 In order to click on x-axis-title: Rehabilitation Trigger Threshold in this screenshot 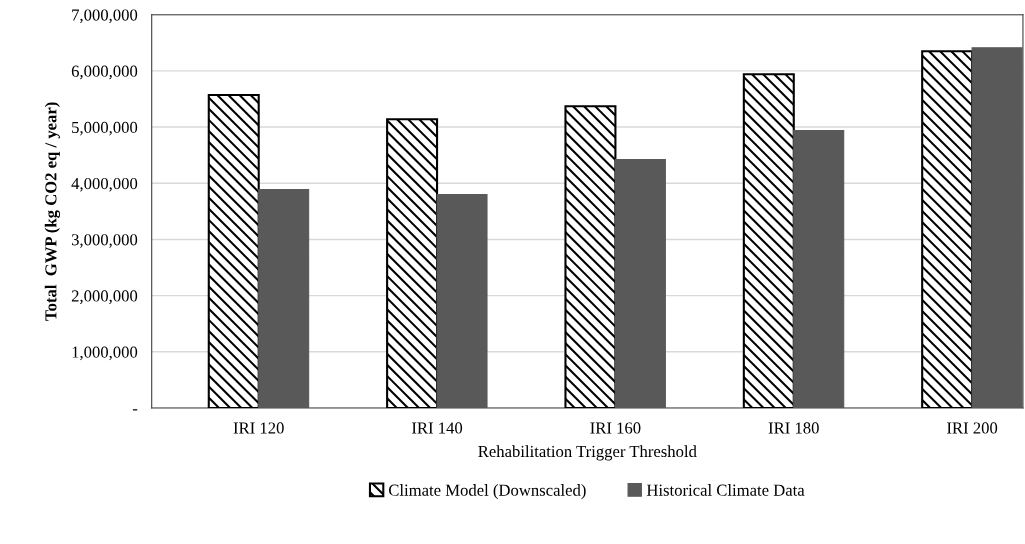, I will do `click(587, 453)`.